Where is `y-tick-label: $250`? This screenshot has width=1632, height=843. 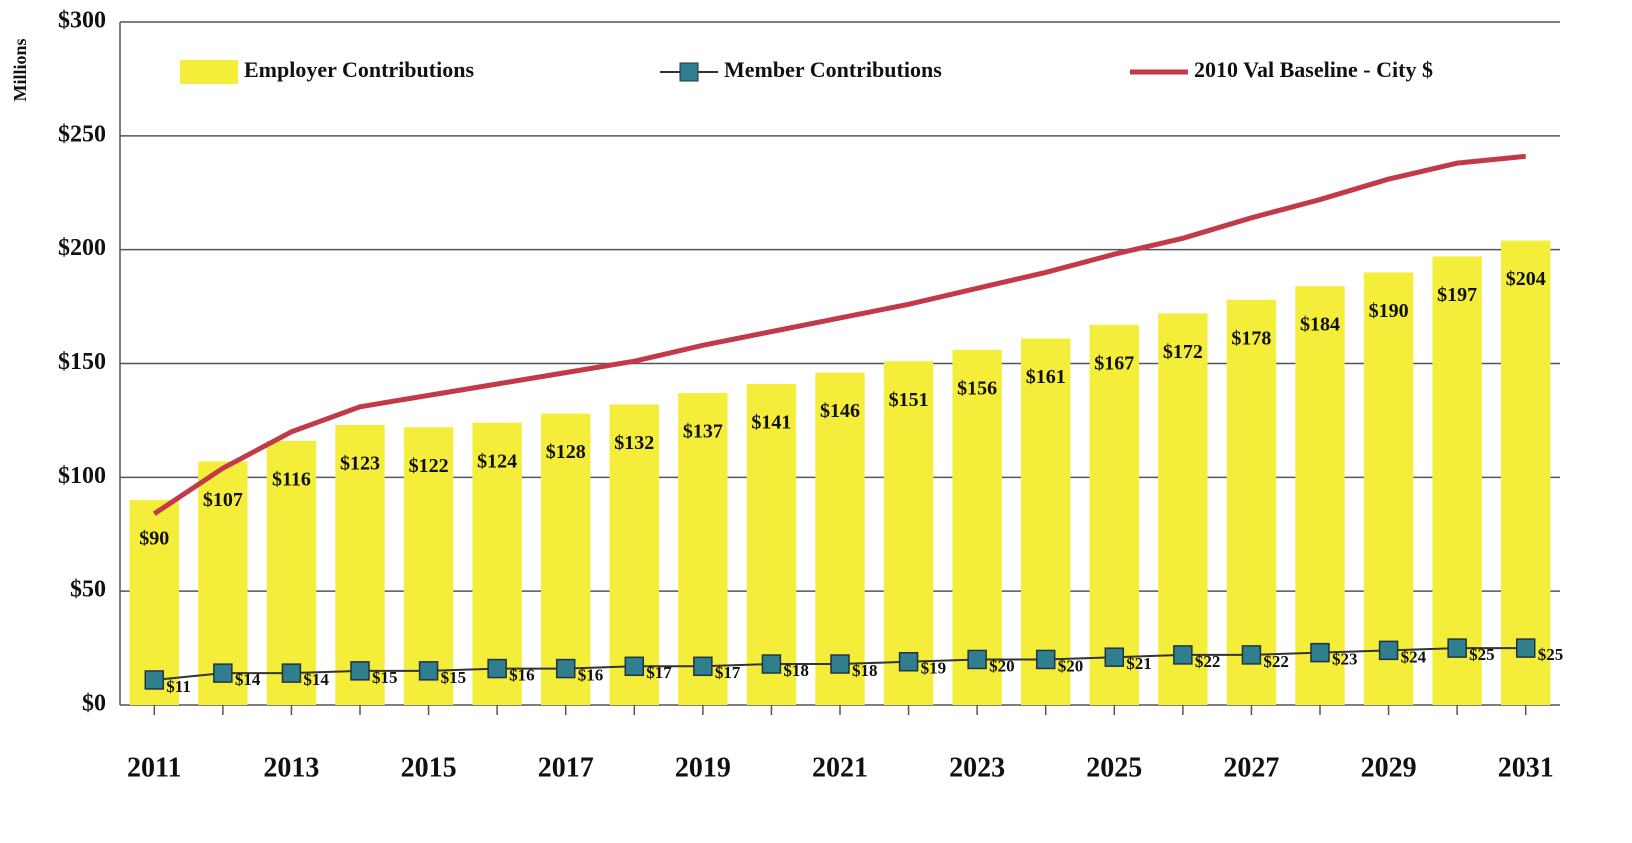 y-tick-label: $250 is located at coordinates (82, 134).